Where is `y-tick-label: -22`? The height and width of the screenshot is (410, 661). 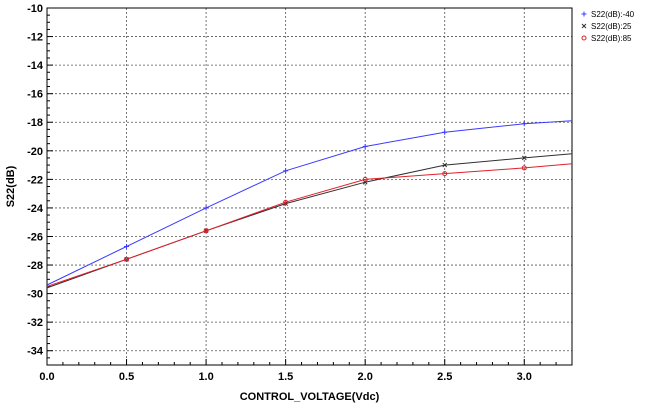 y-tick-label: -22 is located at coordinates (35, 180).